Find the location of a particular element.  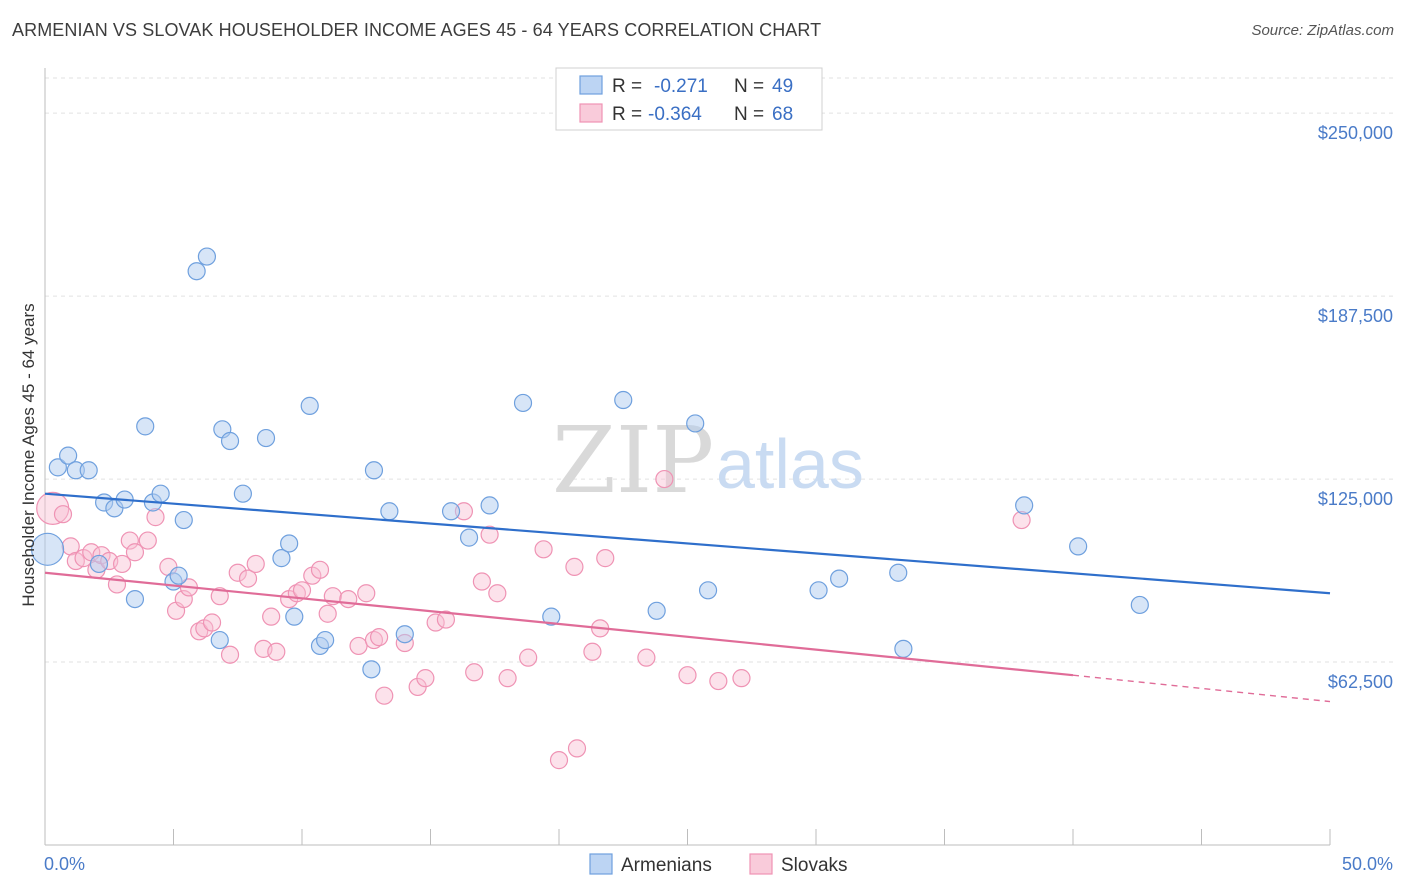

bottom-legend-slovaks: Slovaks is located at coordinates (814, 865).